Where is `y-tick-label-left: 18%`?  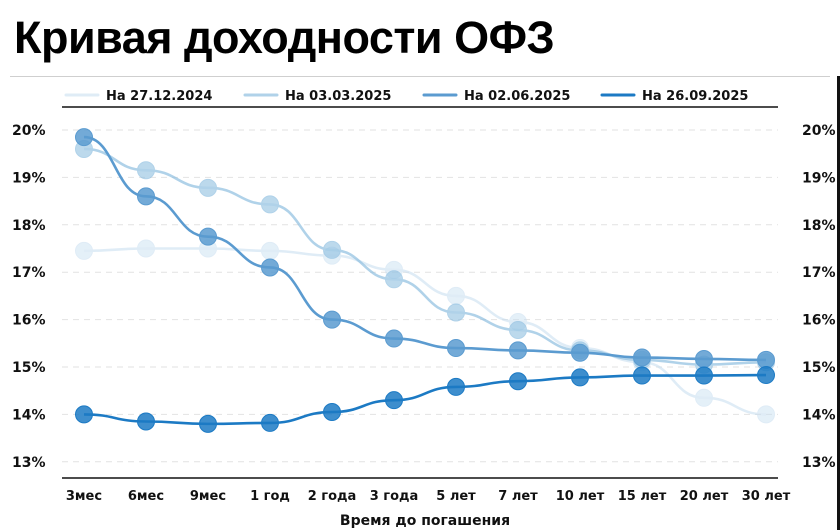 y-tick-label-left: 18% is located at coordinates (29, 226).